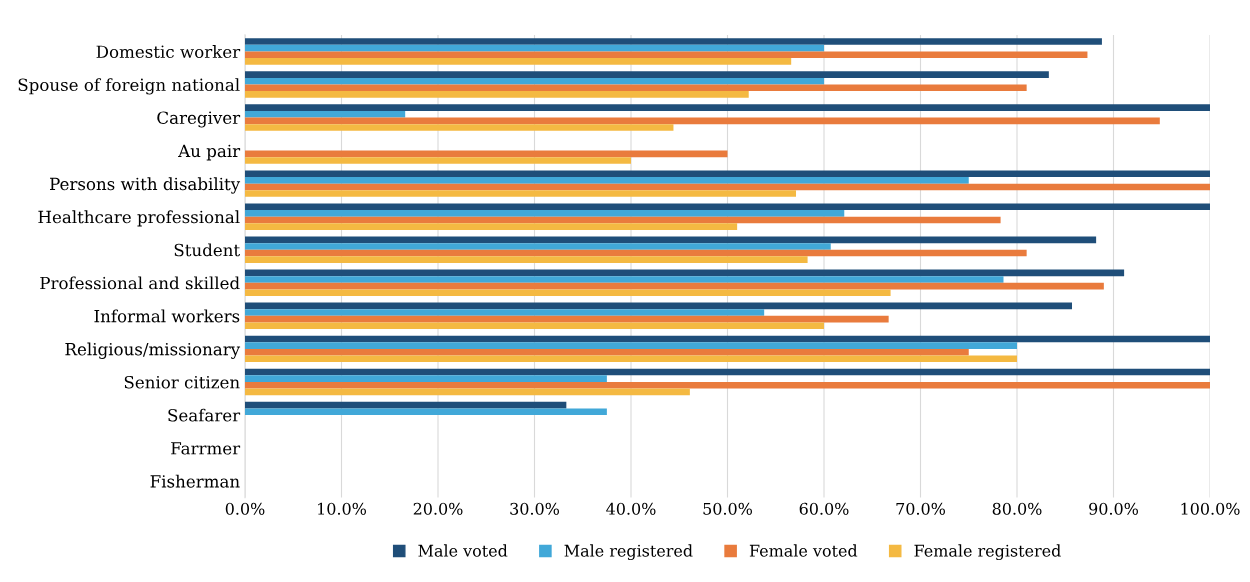  What do you see at coordinates (129, 86) in the screenshot?
I see `y-tick-label: Spouse of foreign national` at bounding box center [129, 86].